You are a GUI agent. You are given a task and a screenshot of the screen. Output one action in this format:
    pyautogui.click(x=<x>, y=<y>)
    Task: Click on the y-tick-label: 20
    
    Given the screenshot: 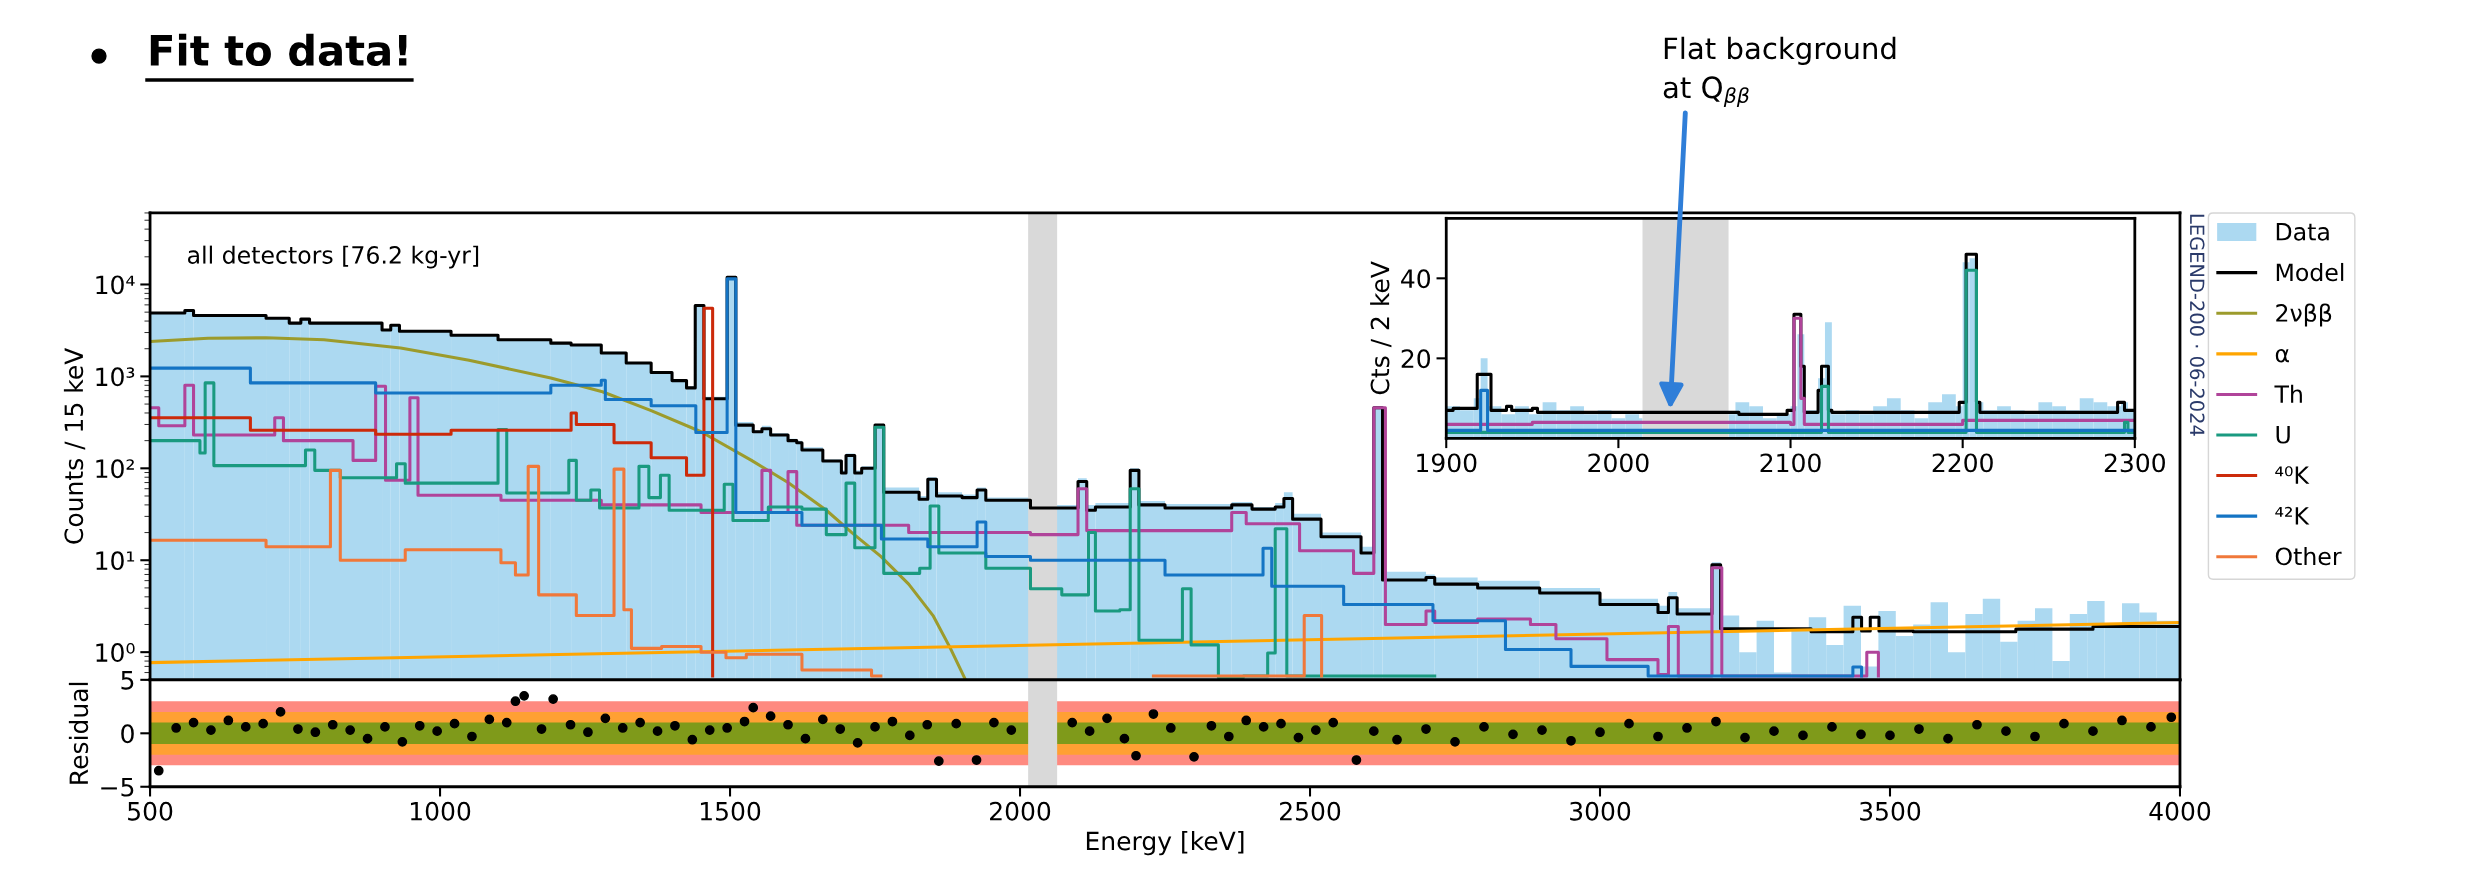 What is the action you would take?
    pyautogui.click(x=1415, y=359)
    